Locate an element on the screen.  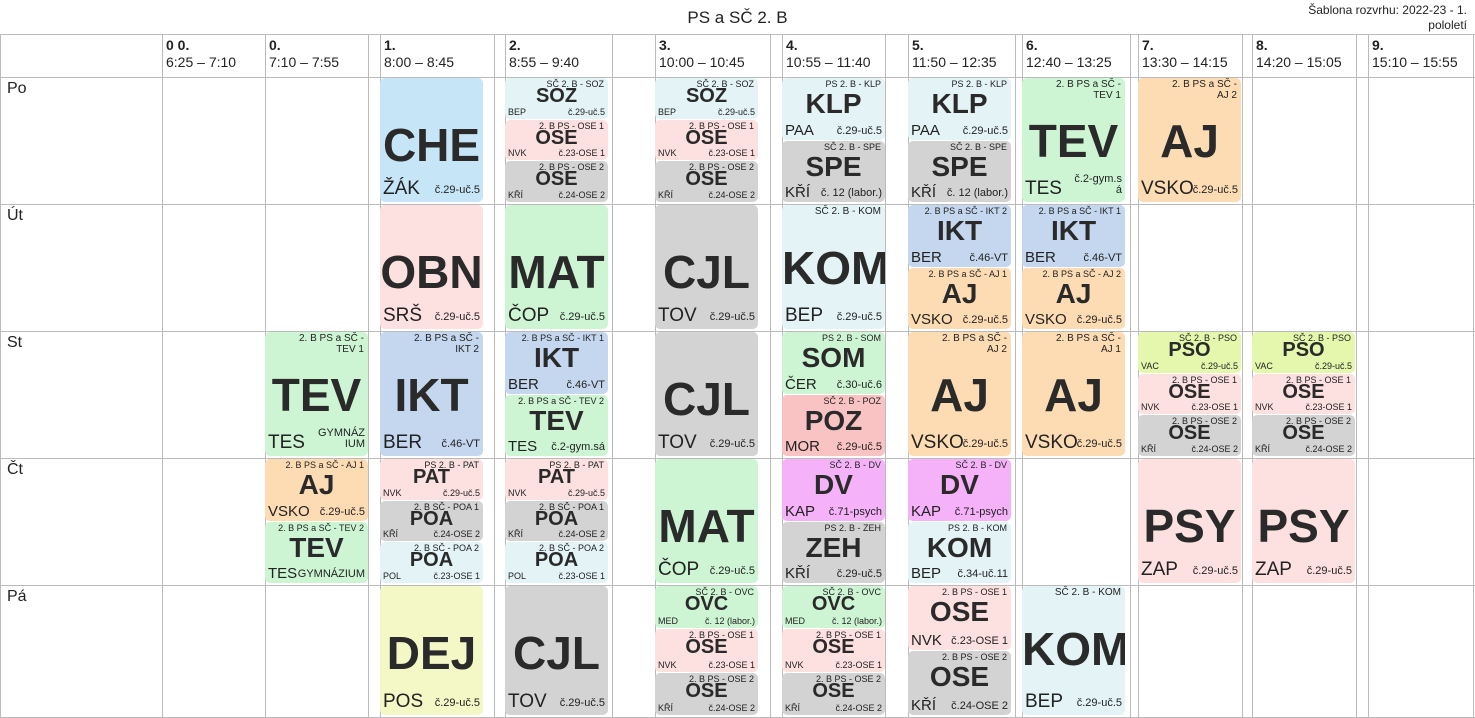
lesson-teacher: BER is located at coordinates (1040, 257).